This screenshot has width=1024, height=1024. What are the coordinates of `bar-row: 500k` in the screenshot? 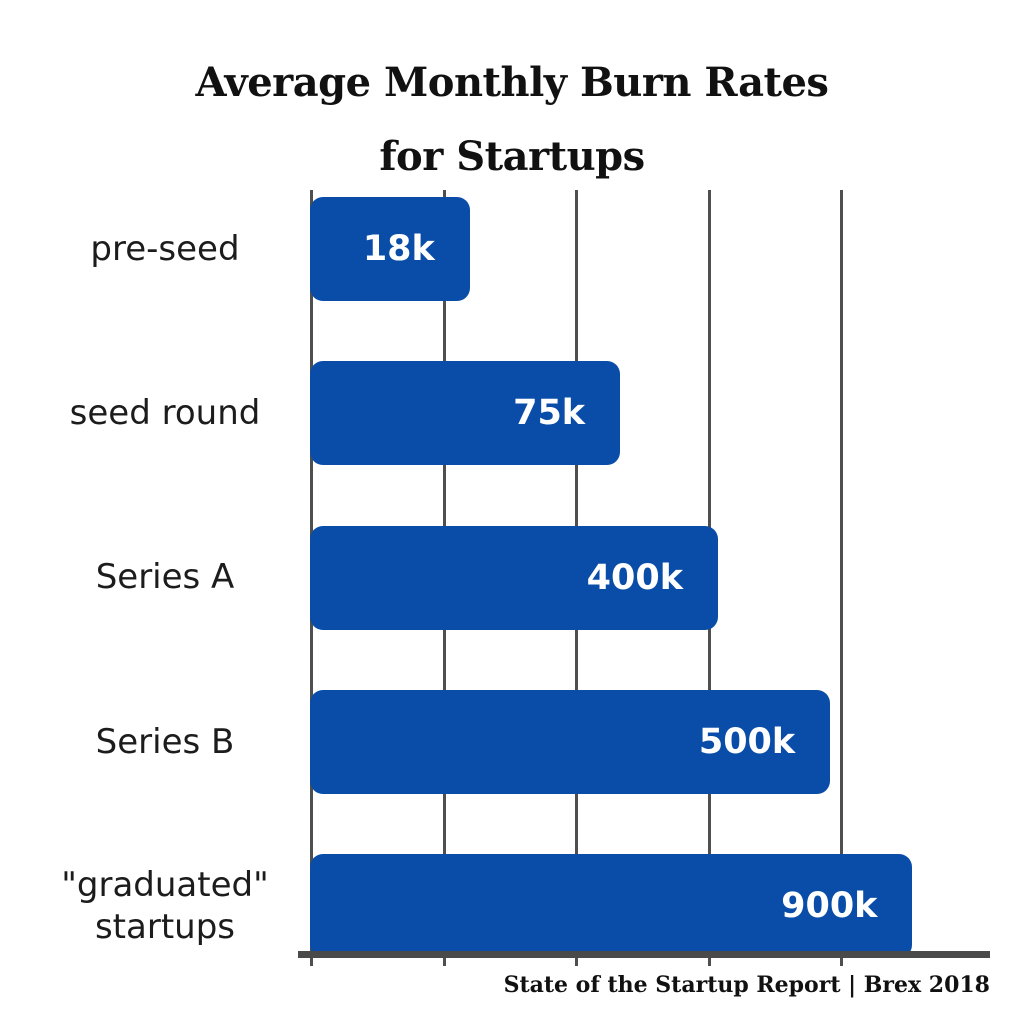 It's located at (650, 741).